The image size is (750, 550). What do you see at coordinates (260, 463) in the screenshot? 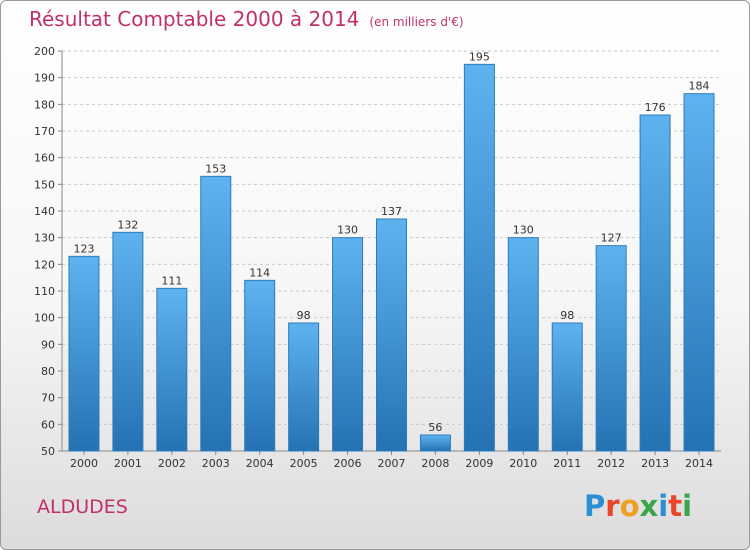
I see `x-tick-label: 2004` at bounding box center [260, 463].